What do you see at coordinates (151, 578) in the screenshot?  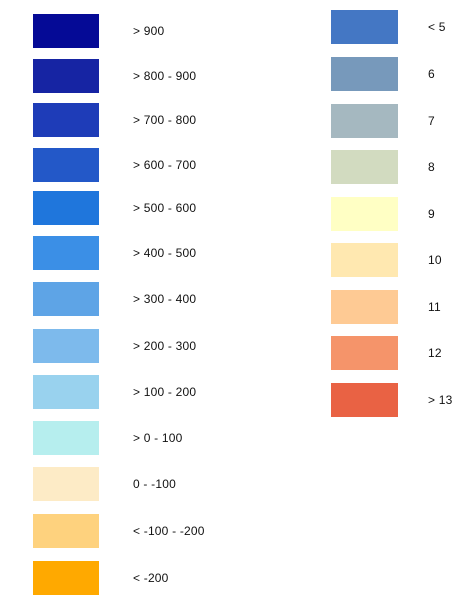 I see `legend-label: < -200` at bounding box center [151, 578].